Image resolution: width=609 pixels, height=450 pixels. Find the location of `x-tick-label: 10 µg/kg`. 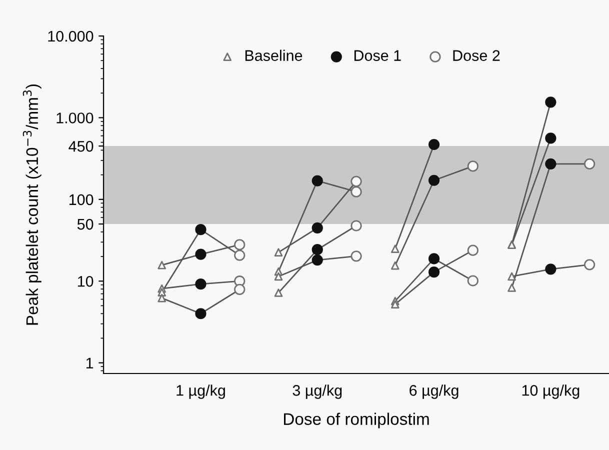

x-tick-label: 10 µg/kg is located at coordinates (551, 391).